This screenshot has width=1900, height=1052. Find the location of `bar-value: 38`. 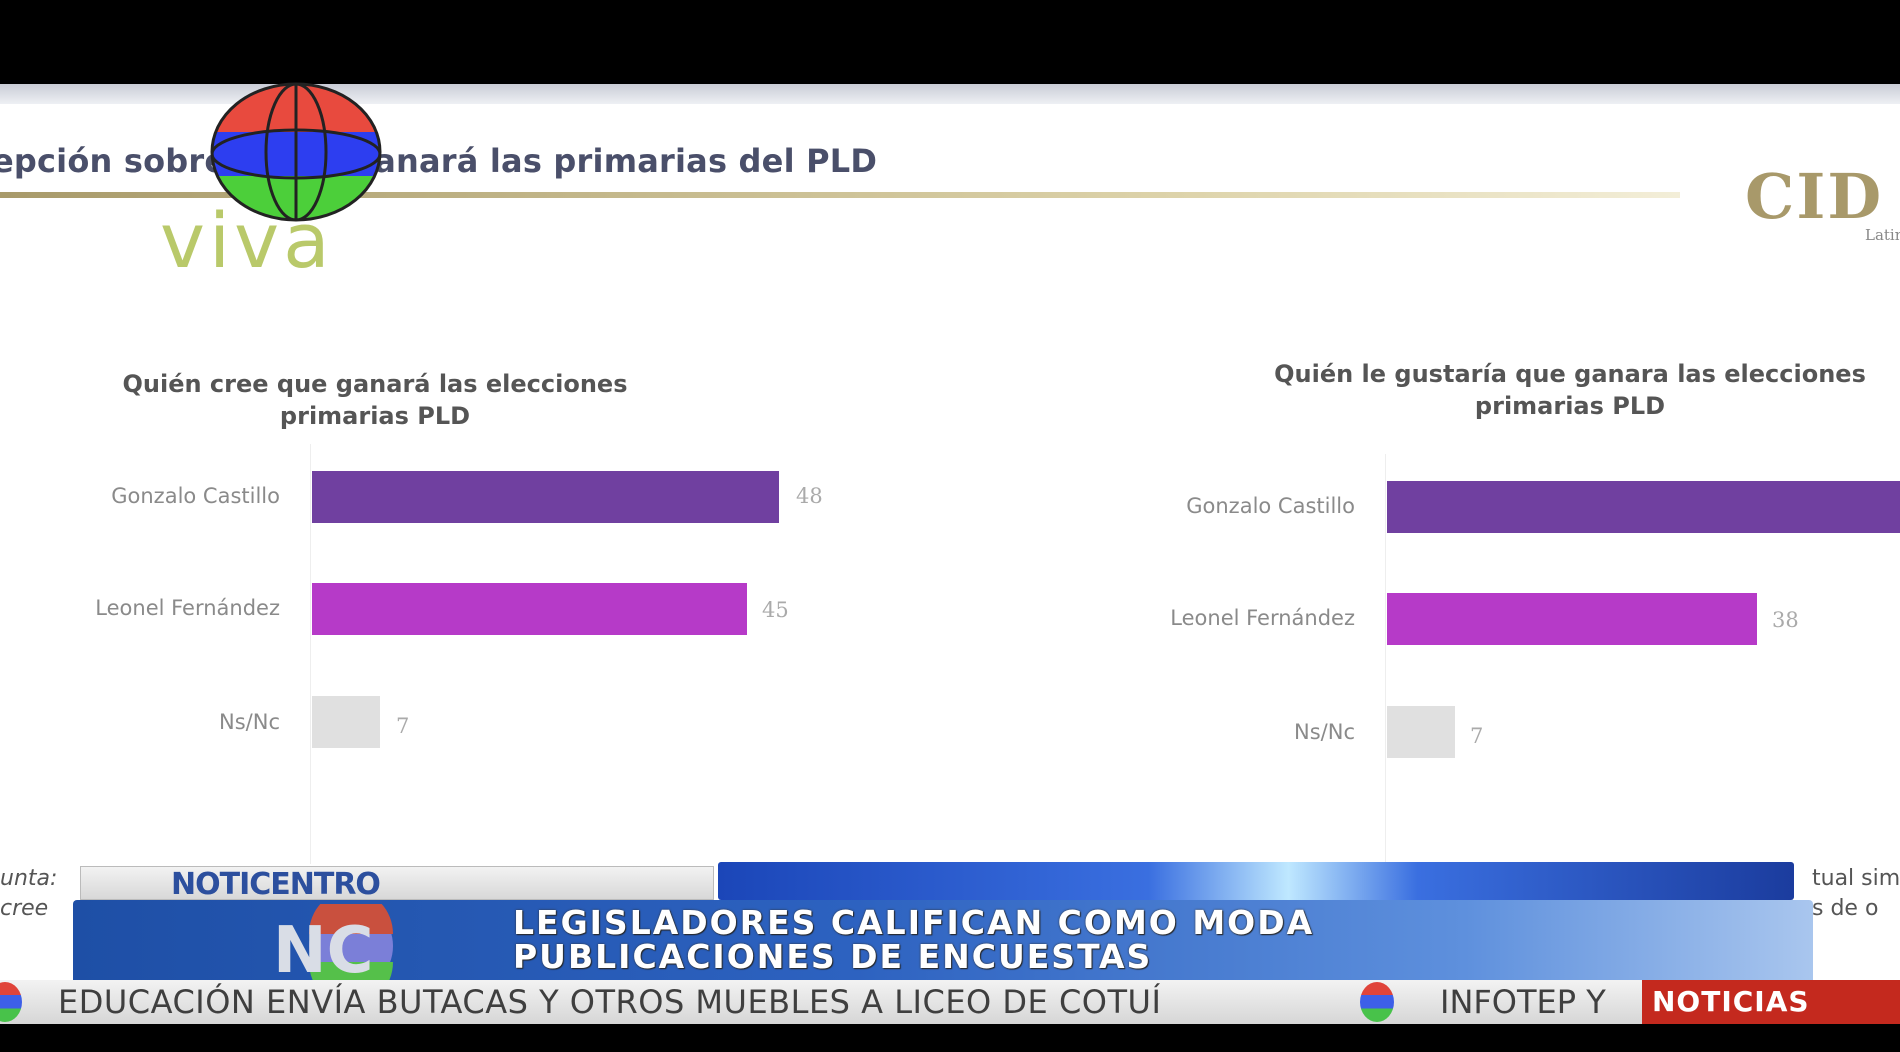

bar-value: 38 is located at coordinates (1785, 620).